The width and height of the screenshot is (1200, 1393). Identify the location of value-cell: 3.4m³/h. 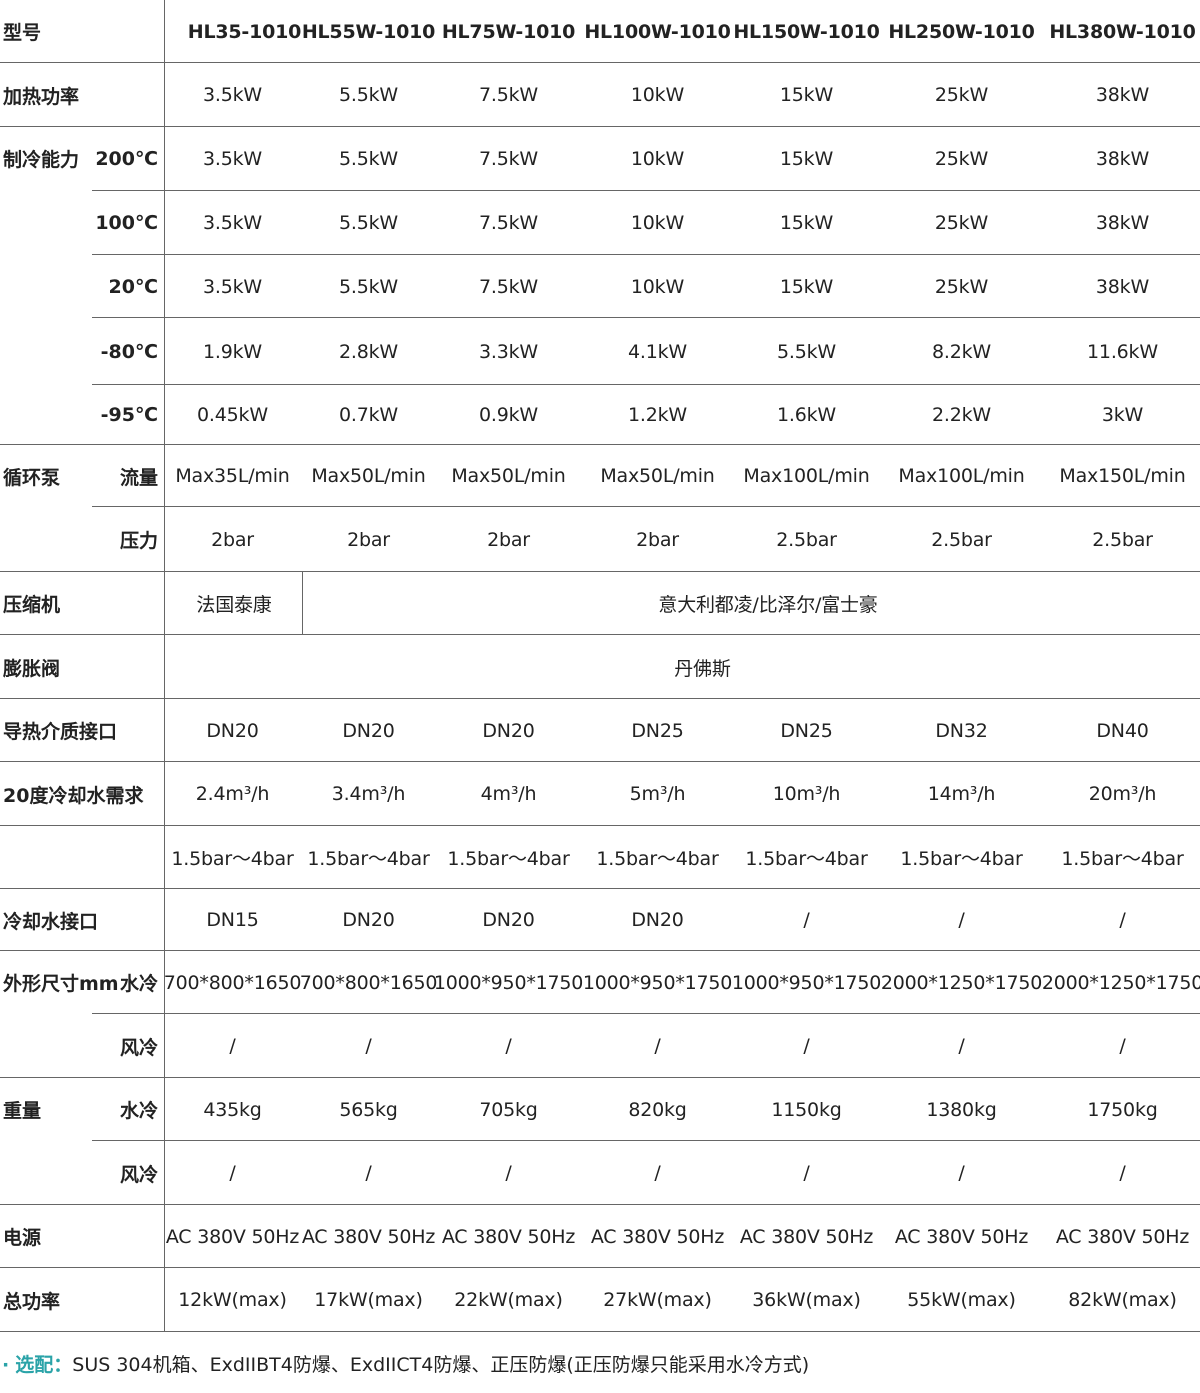
(368, 794).